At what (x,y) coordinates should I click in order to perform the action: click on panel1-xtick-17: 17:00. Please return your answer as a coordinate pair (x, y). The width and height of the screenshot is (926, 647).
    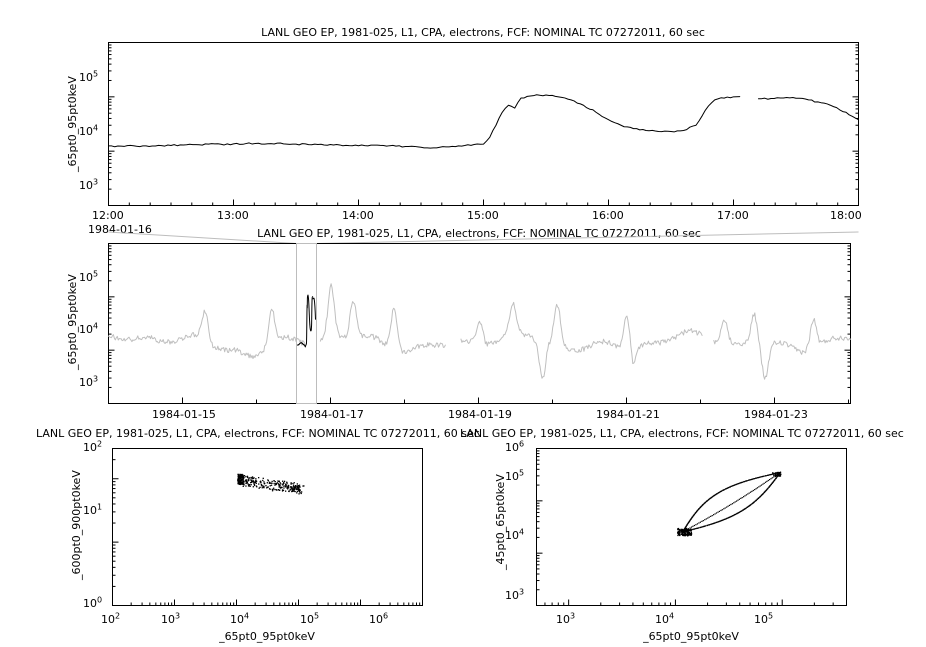
    Looking at the image, I should click on (733, 215).